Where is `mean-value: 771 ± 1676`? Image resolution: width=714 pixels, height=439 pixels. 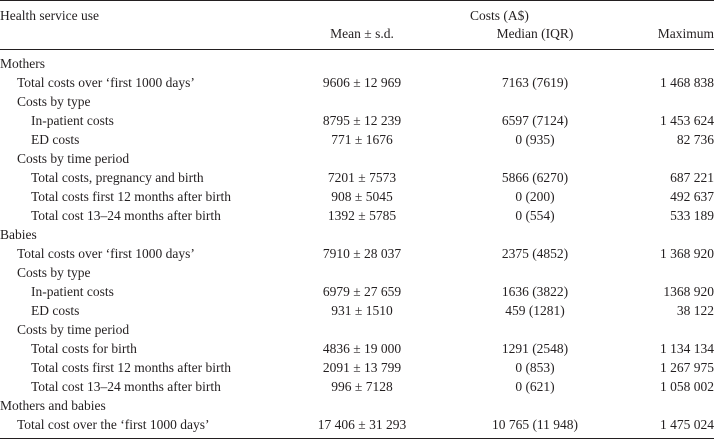
mean-value: 771 ± 1676 is located at coordinates (362, 139).